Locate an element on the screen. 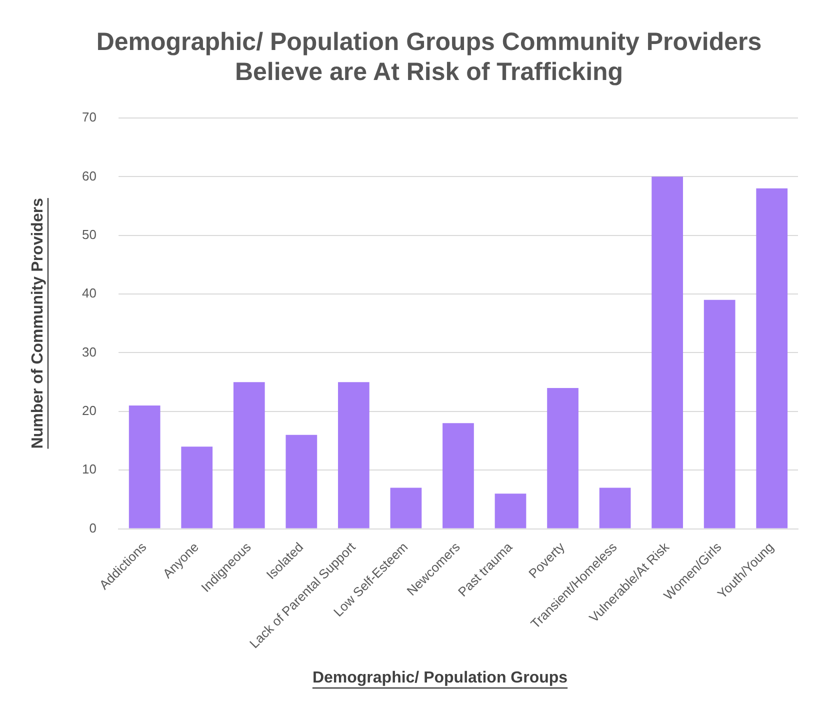 The image size is (838, 715). y-axis-title: Number of Community Providers is located at coordinates (37, 323).